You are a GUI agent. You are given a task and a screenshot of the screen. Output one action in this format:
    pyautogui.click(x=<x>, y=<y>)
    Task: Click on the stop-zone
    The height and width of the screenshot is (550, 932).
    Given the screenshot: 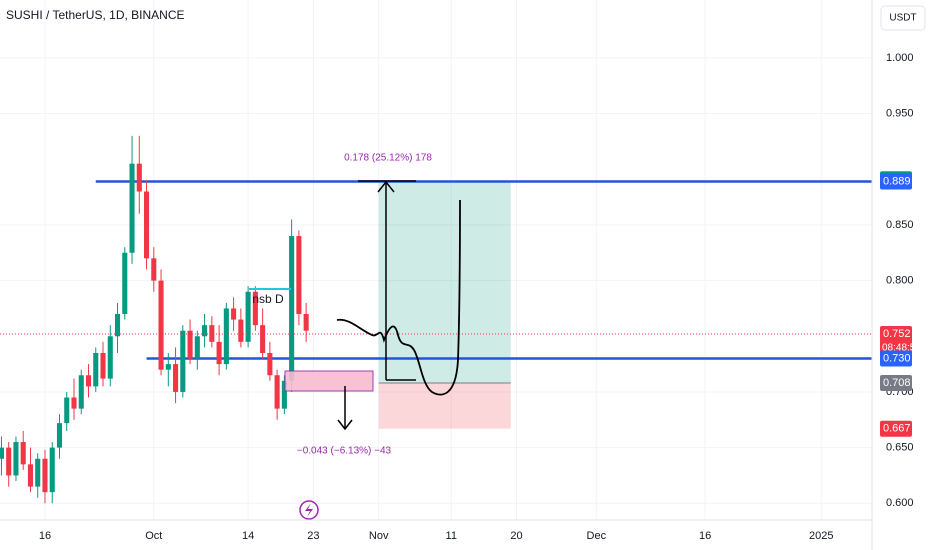 What is the action you would take?
    pyautogui.click(x=444, y=406)
    